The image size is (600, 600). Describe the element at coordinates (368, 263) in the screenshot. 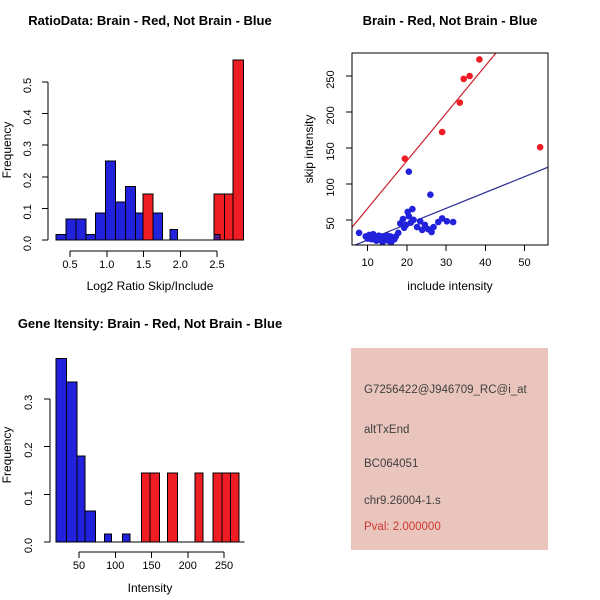

I see `x-tick-label: 10` at that location.